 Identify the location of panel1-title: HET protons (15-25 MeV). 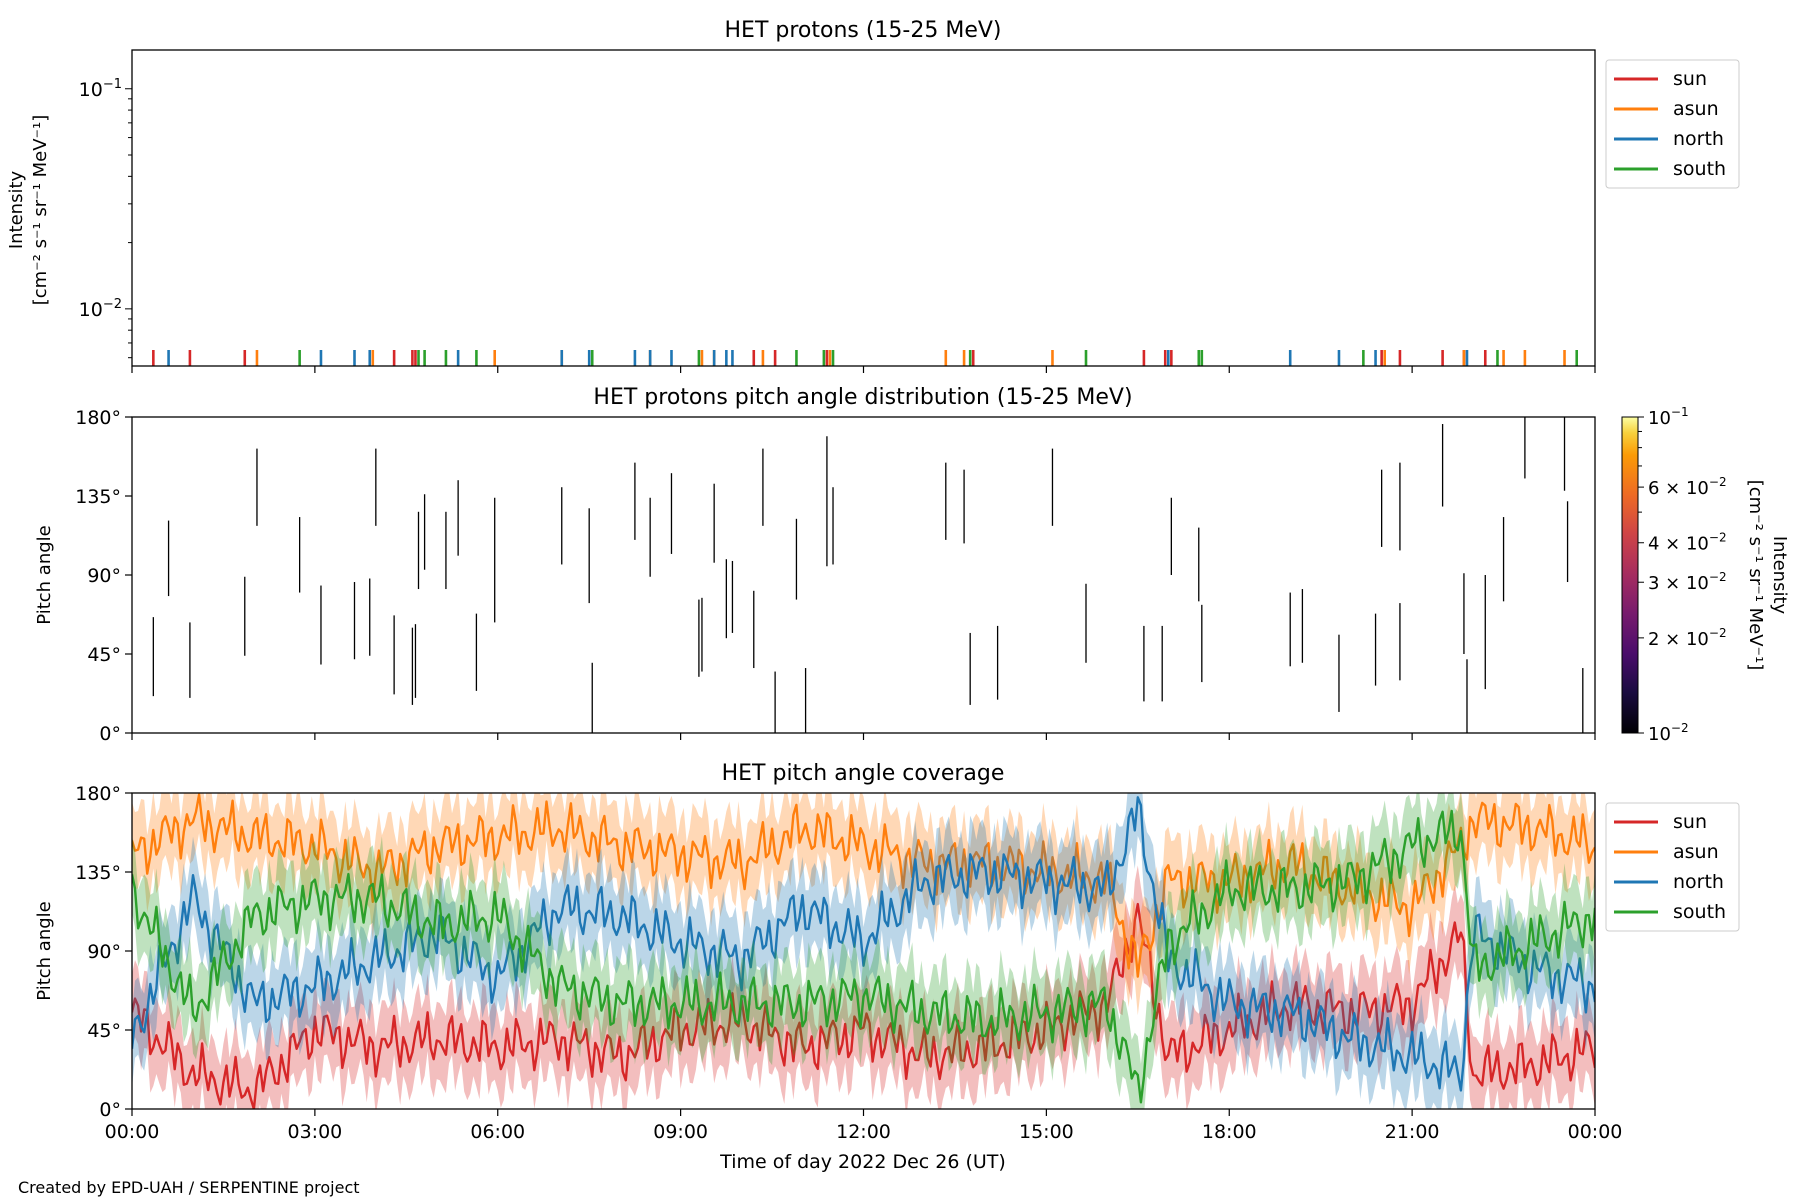
(863, 30).